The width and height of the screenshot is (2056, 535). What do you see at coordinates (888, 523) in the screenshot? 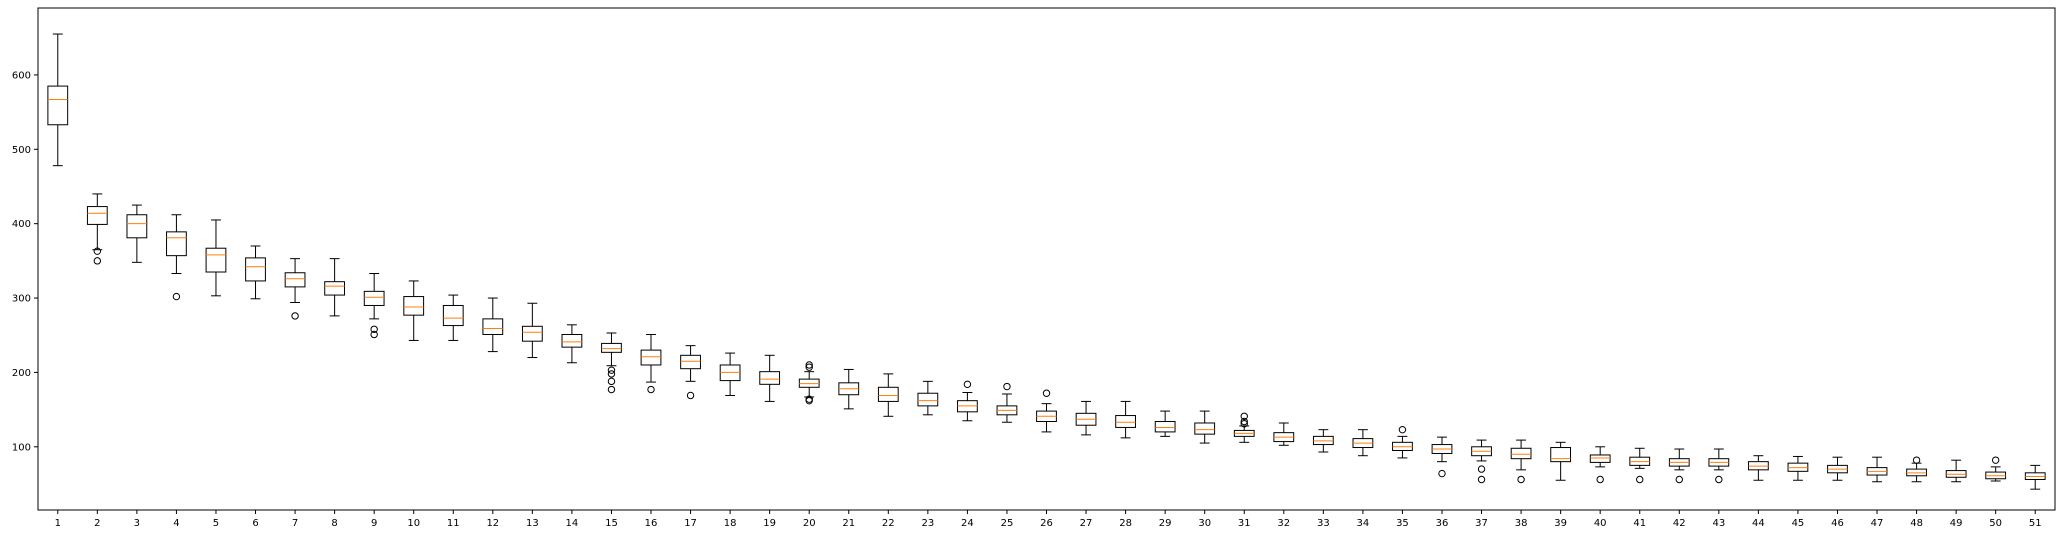
I see `x-tick-label: 22` at bounding box center [888, 523].